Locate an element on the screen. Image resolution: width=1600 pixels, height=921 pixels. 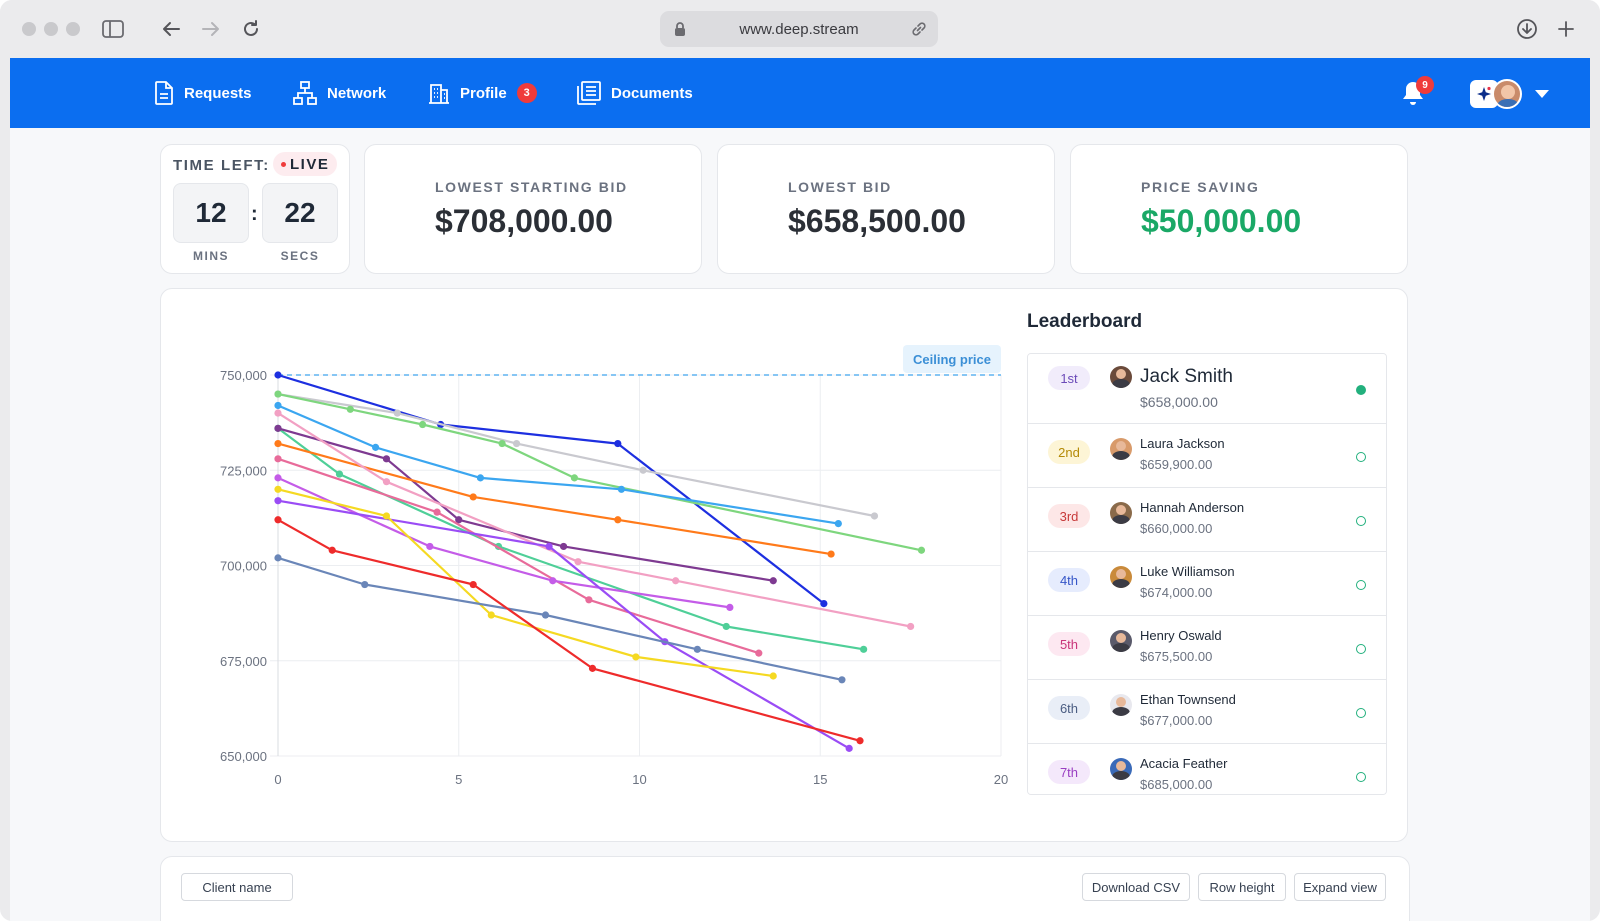
forward-arrow-icon is located at coordinates (211, 29).